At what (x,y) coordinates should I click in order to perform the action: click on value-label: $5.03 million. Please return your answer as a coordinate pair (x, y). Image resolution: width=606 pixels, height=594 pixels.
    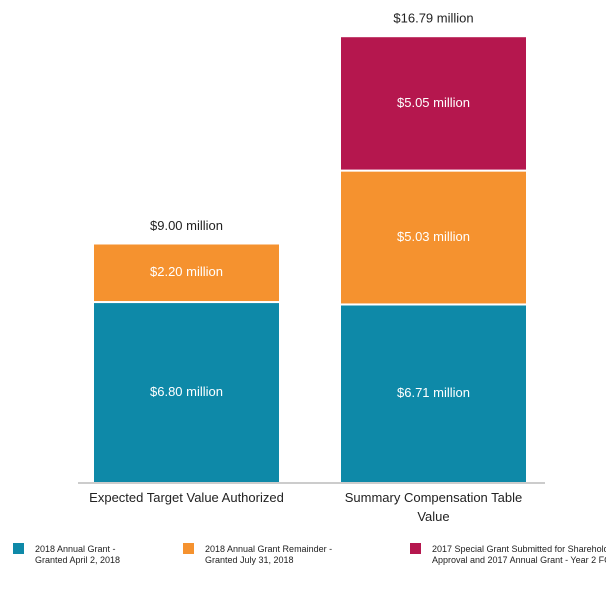
    Looking at the image, I should click on (433, 236).